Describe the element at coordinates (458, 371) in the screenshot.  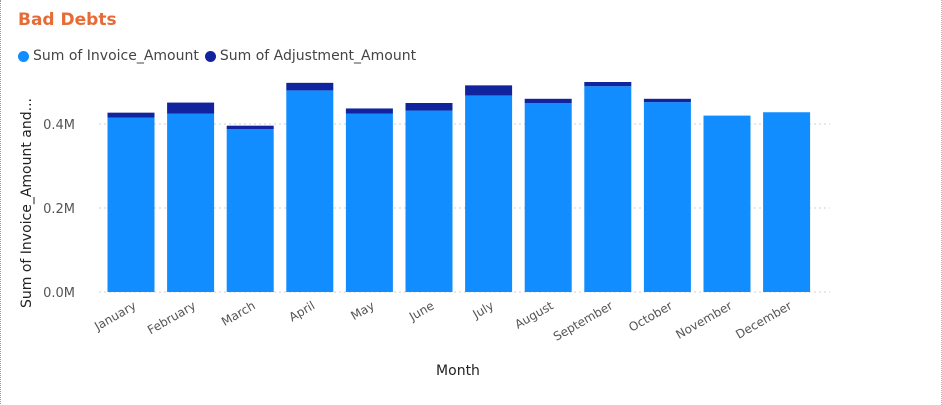
I see `x-axis-title: Month` at that location.